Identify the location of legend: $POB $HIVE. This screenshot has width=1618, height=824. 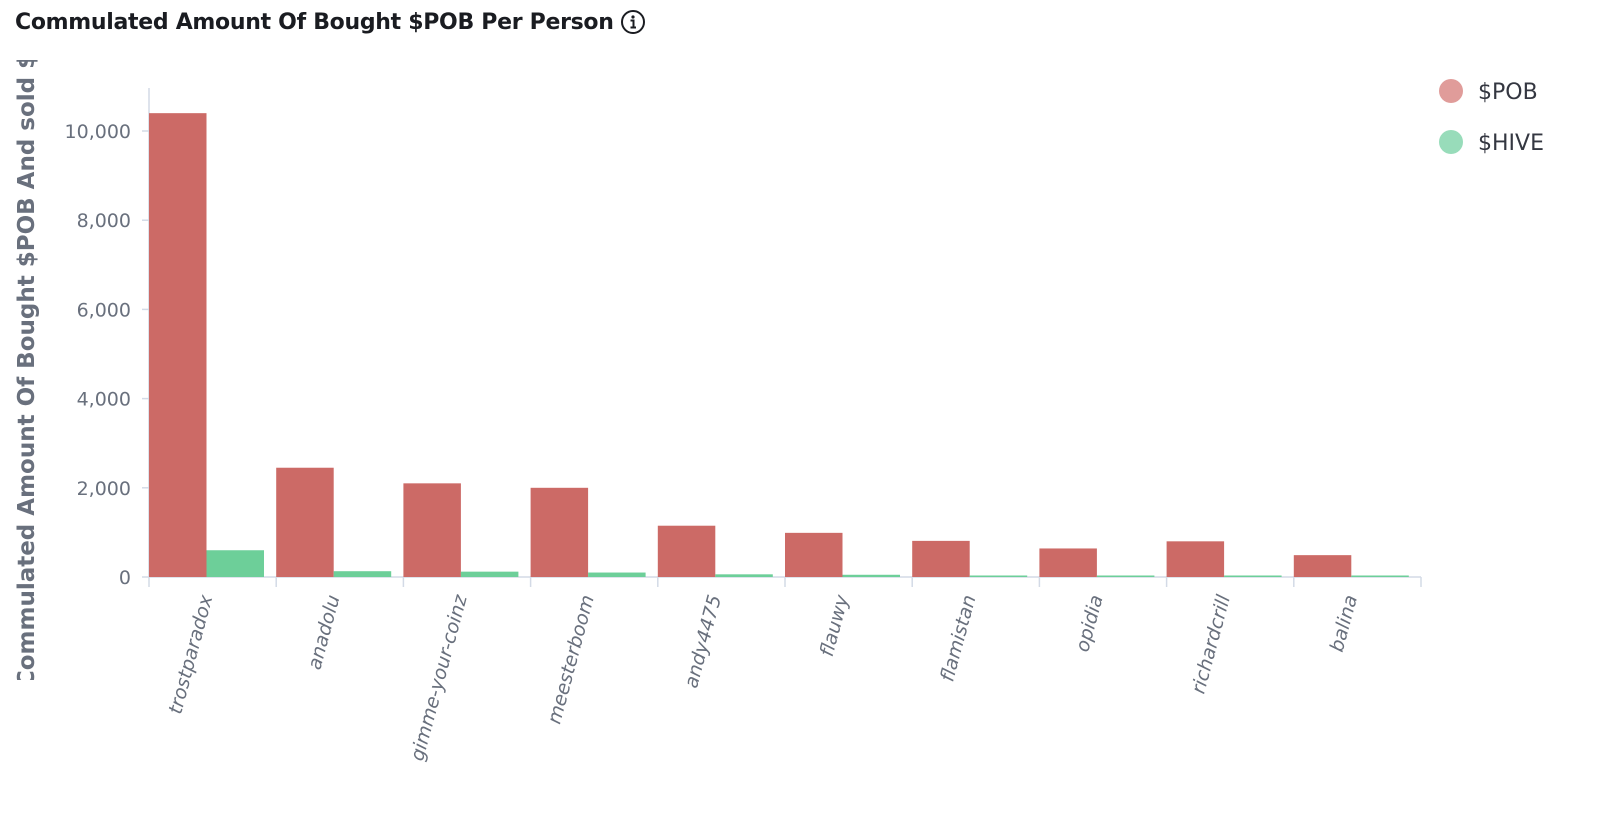
(1491, 117).